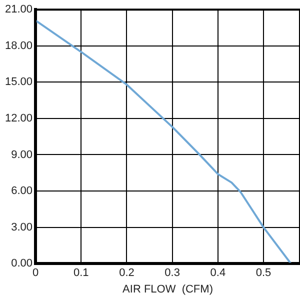 The image size is (300, 300). I want to click on x-tick-label: 0.1, so click(81, 273).